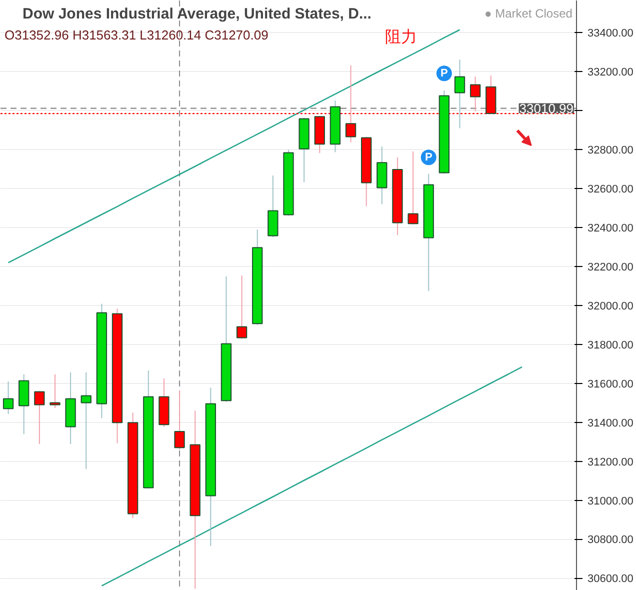 This screenshot has height=590, width=636. What do you see at coordinates (611, 423) in the screenshot?
I see `y-tick-label: 31400.00` at bounding box center [611, 423].